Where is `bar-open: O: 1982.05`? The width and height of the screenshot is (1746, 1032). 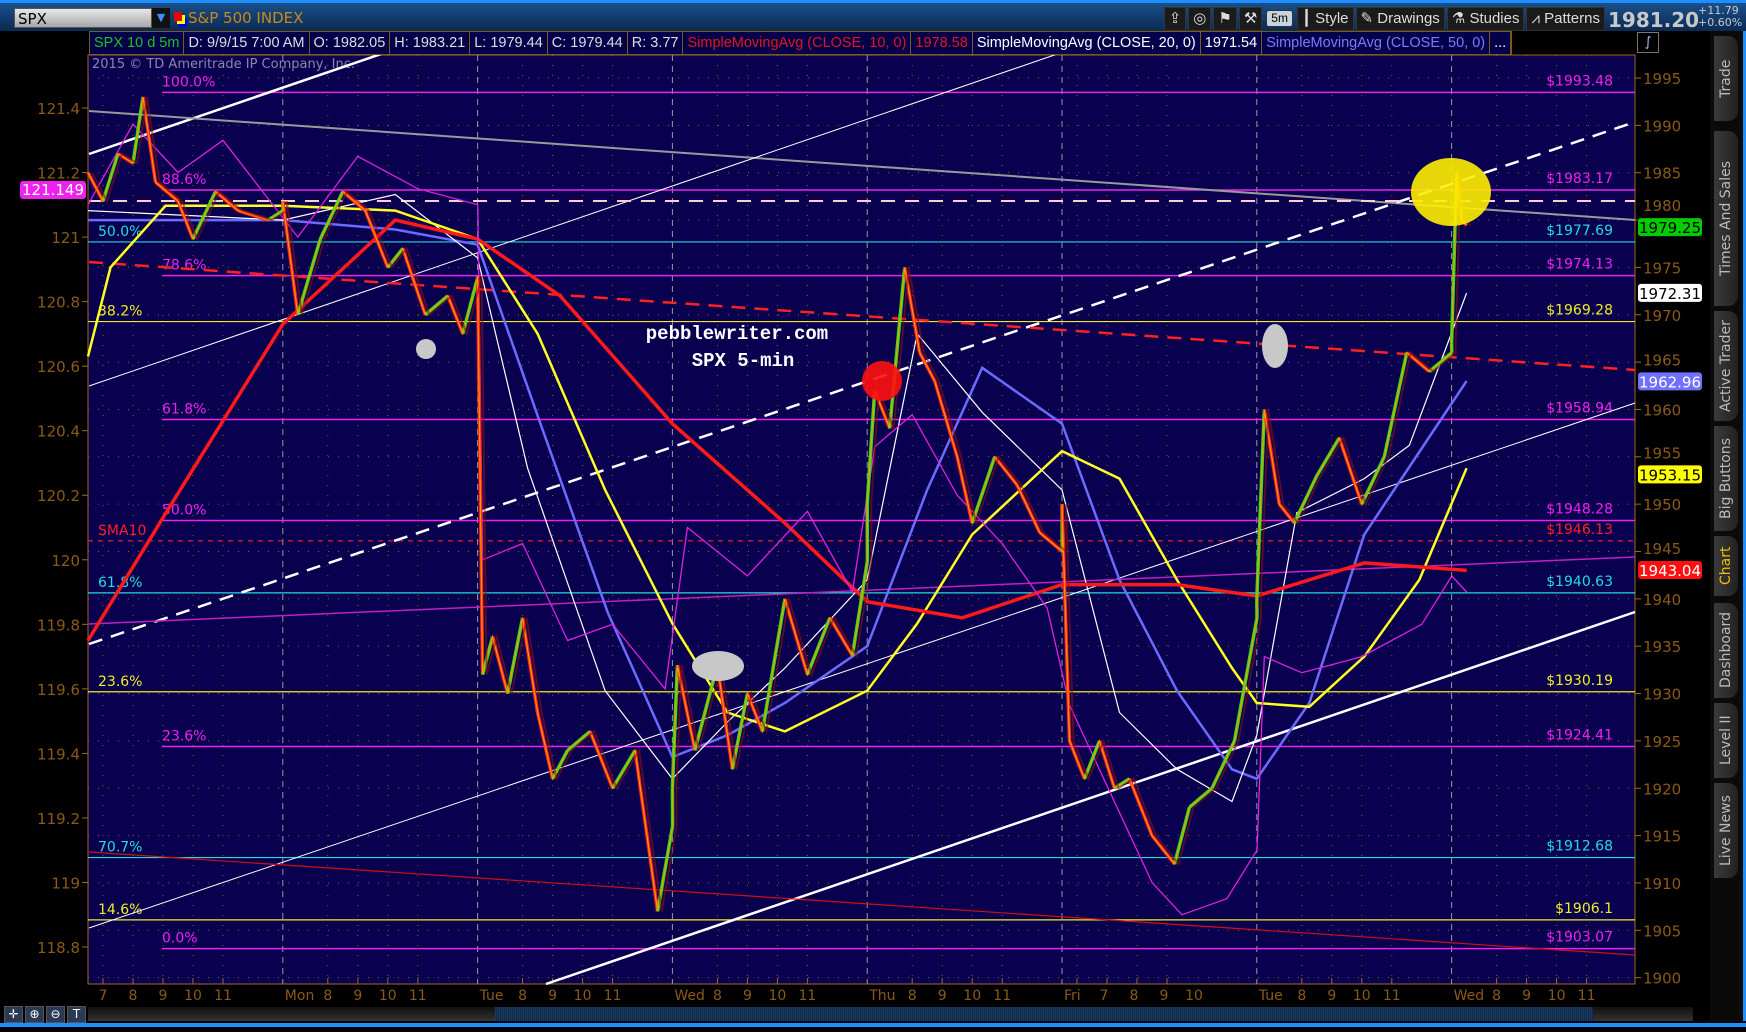
bar-open: O: 1982.05 is located at coordinates (350, 43).